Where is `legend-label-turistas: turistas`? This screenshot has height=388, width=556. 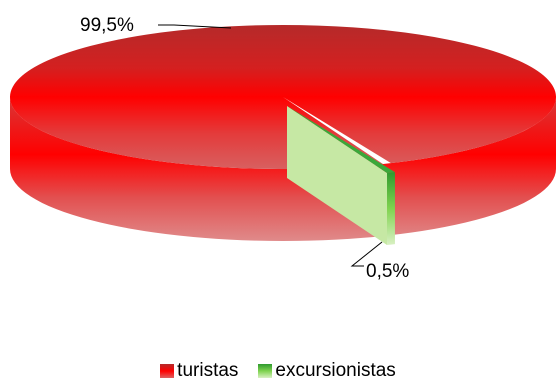 legend-label-turistas: turistas is located at coordinates (208, 370).